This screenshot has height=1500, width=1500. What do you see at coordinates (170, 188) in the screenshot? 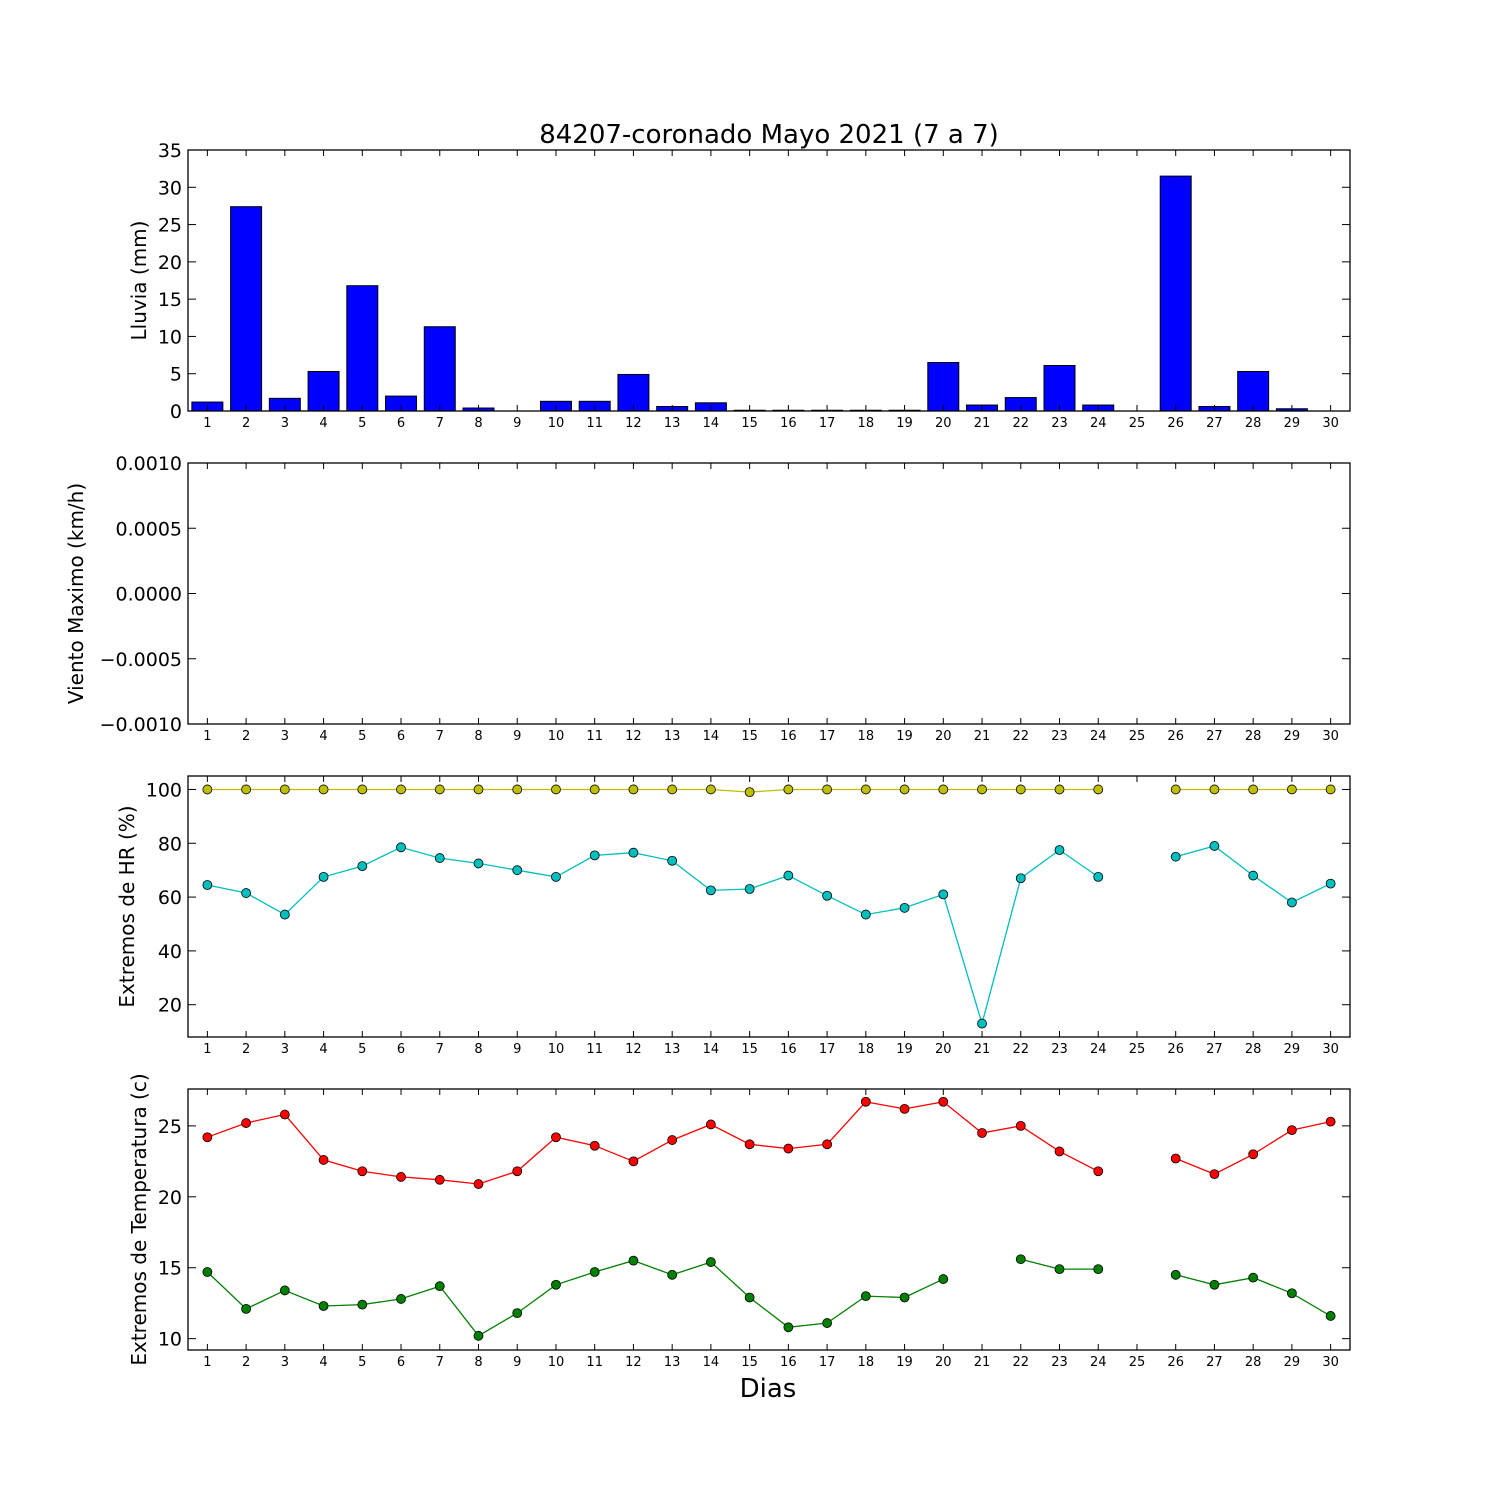
I see `y-tick-label: 30` at bounding box center [170, 188].